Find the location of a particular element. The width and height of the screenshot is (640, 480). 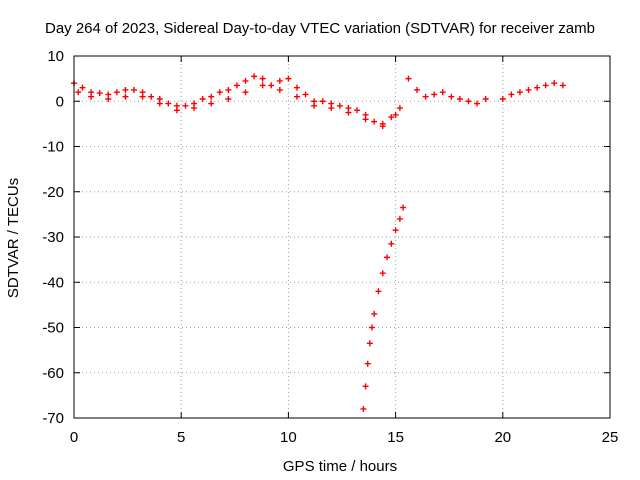

x-tick-label: 15 is located at coordinates (395, 437).